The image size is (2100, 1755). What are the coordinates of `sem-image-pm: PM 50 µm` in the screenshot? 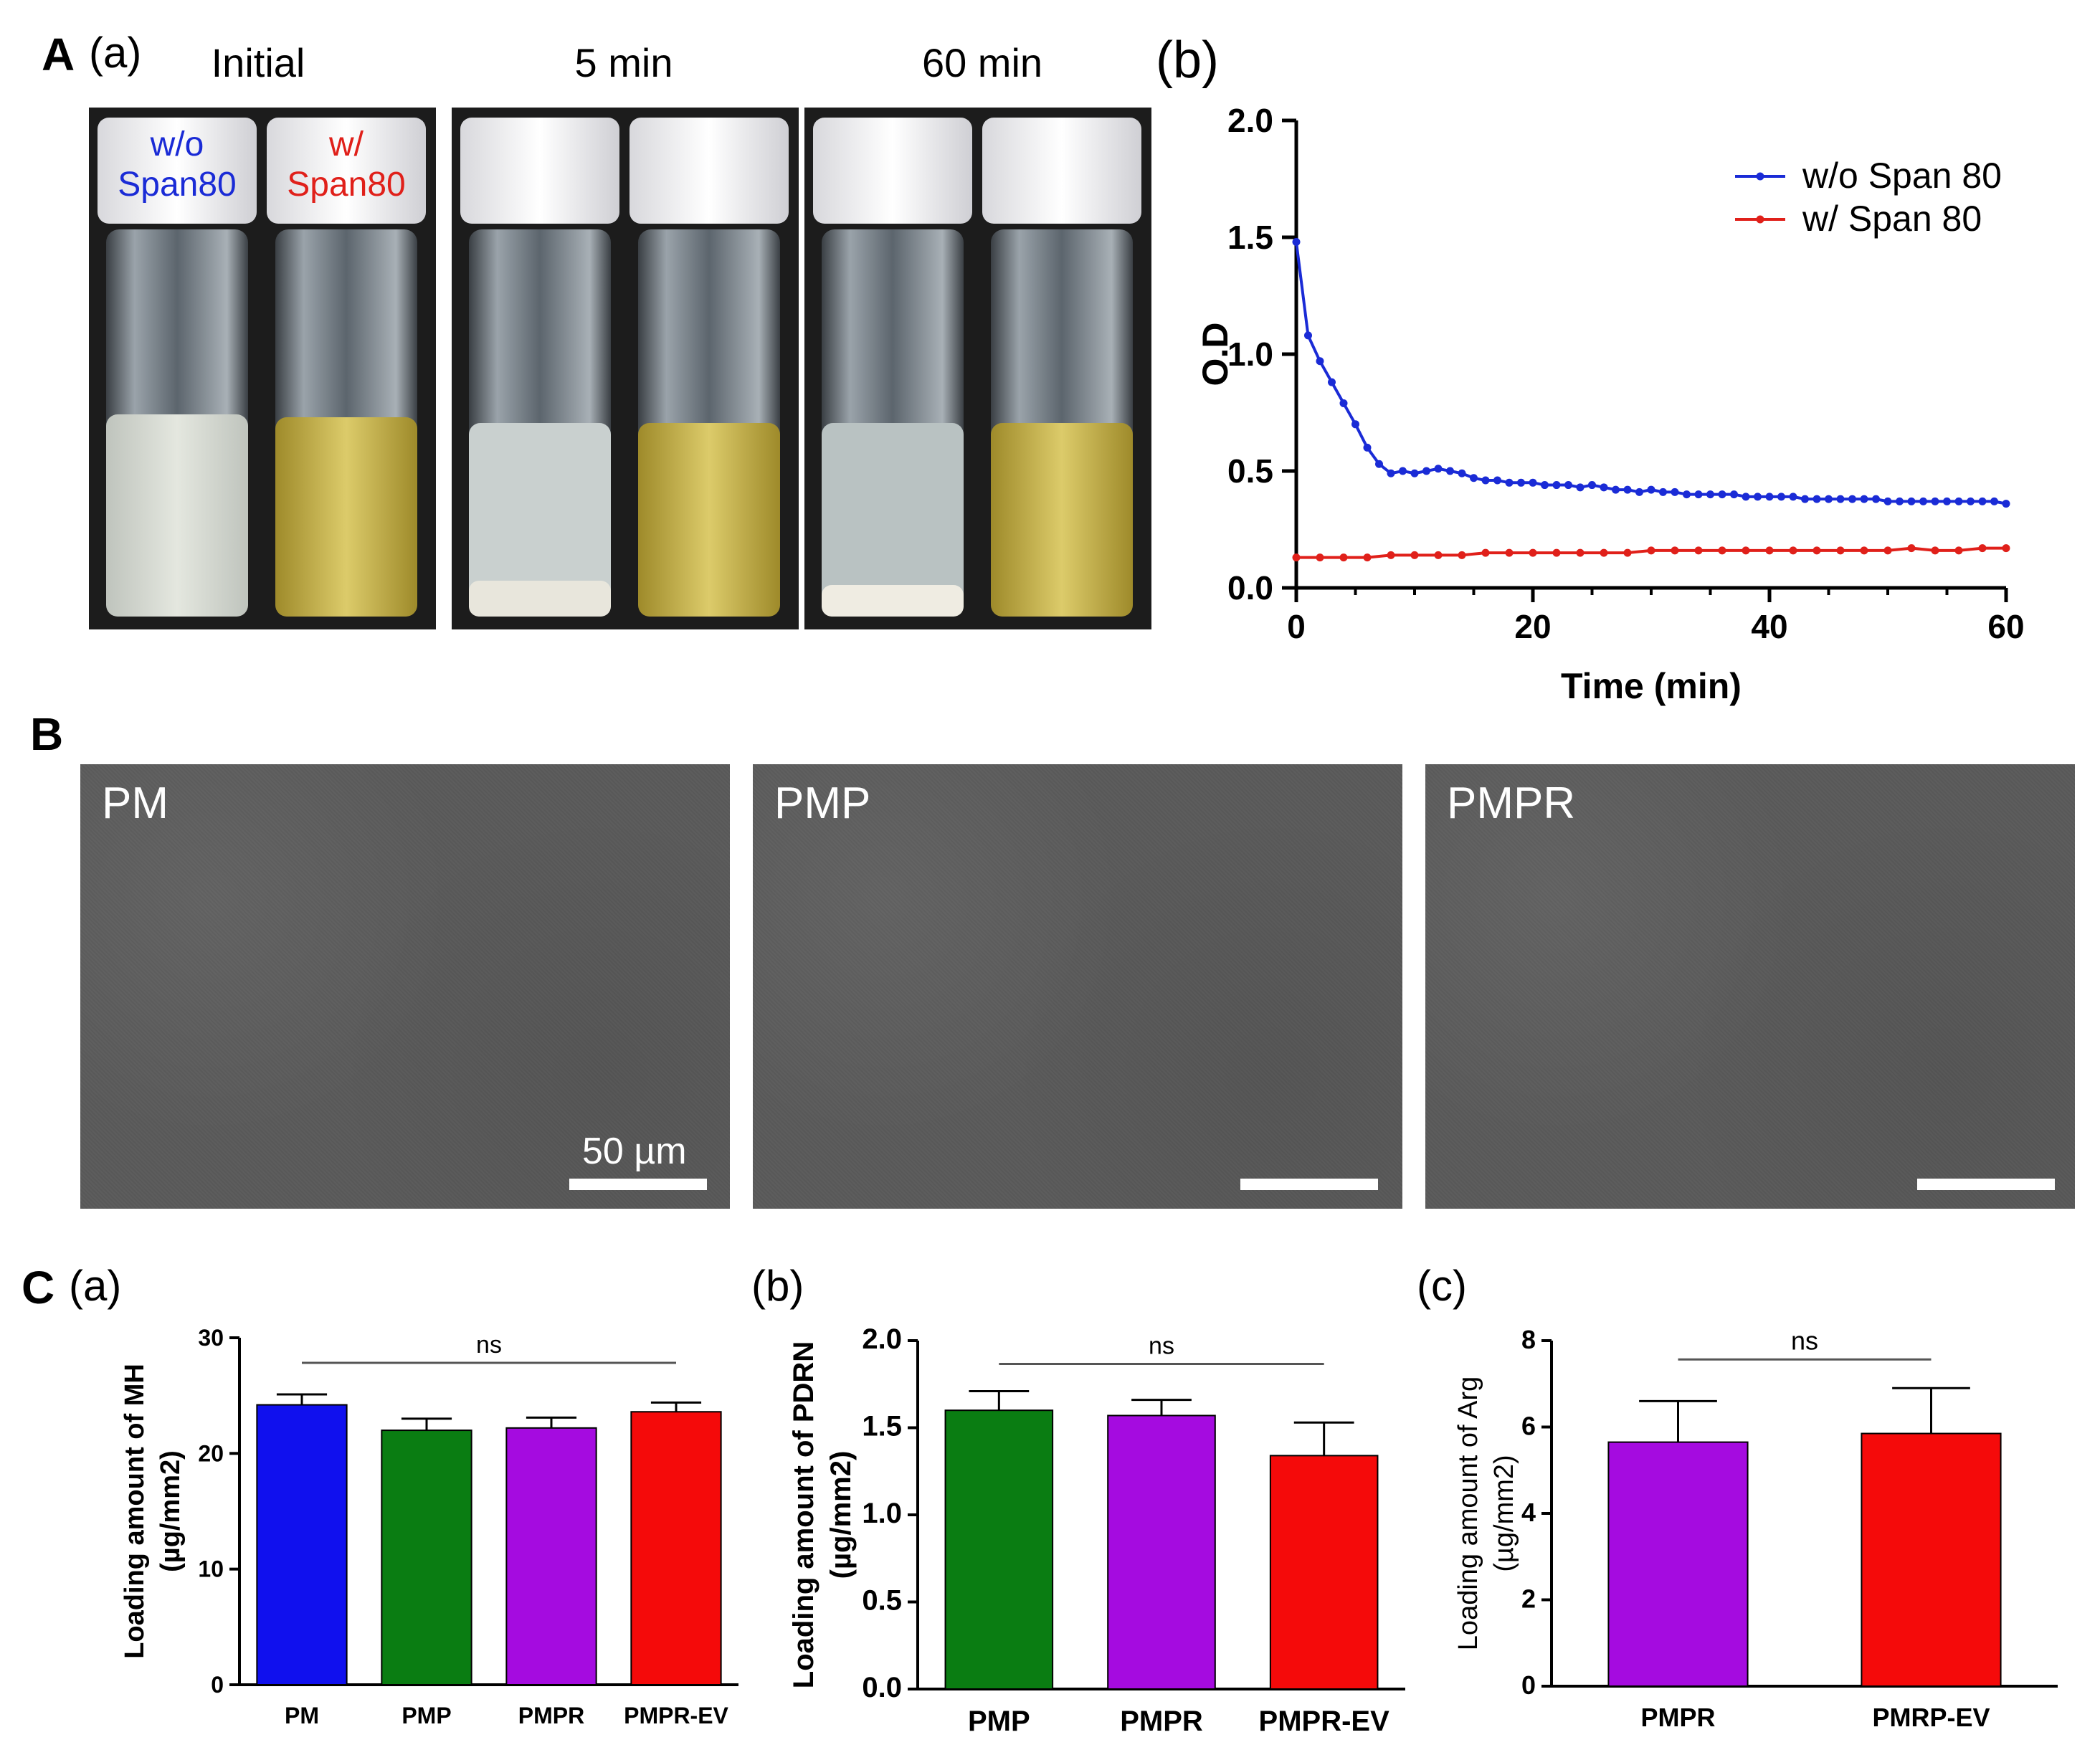 It's located at (405, 986).